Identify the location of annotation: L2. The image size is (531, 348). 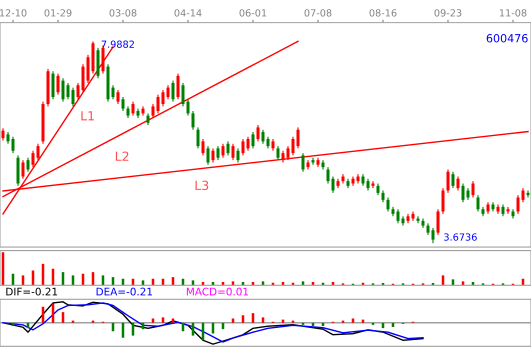
(122, 156).